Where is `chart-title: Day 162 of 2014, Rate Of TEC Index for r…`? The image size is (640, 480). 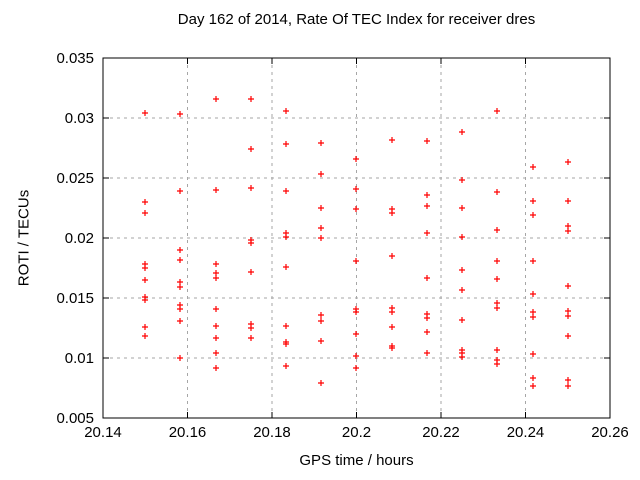
chart-title: Day 162 of 2014, Rate Of TEC Index for r… is located at coordinates (356, 19).